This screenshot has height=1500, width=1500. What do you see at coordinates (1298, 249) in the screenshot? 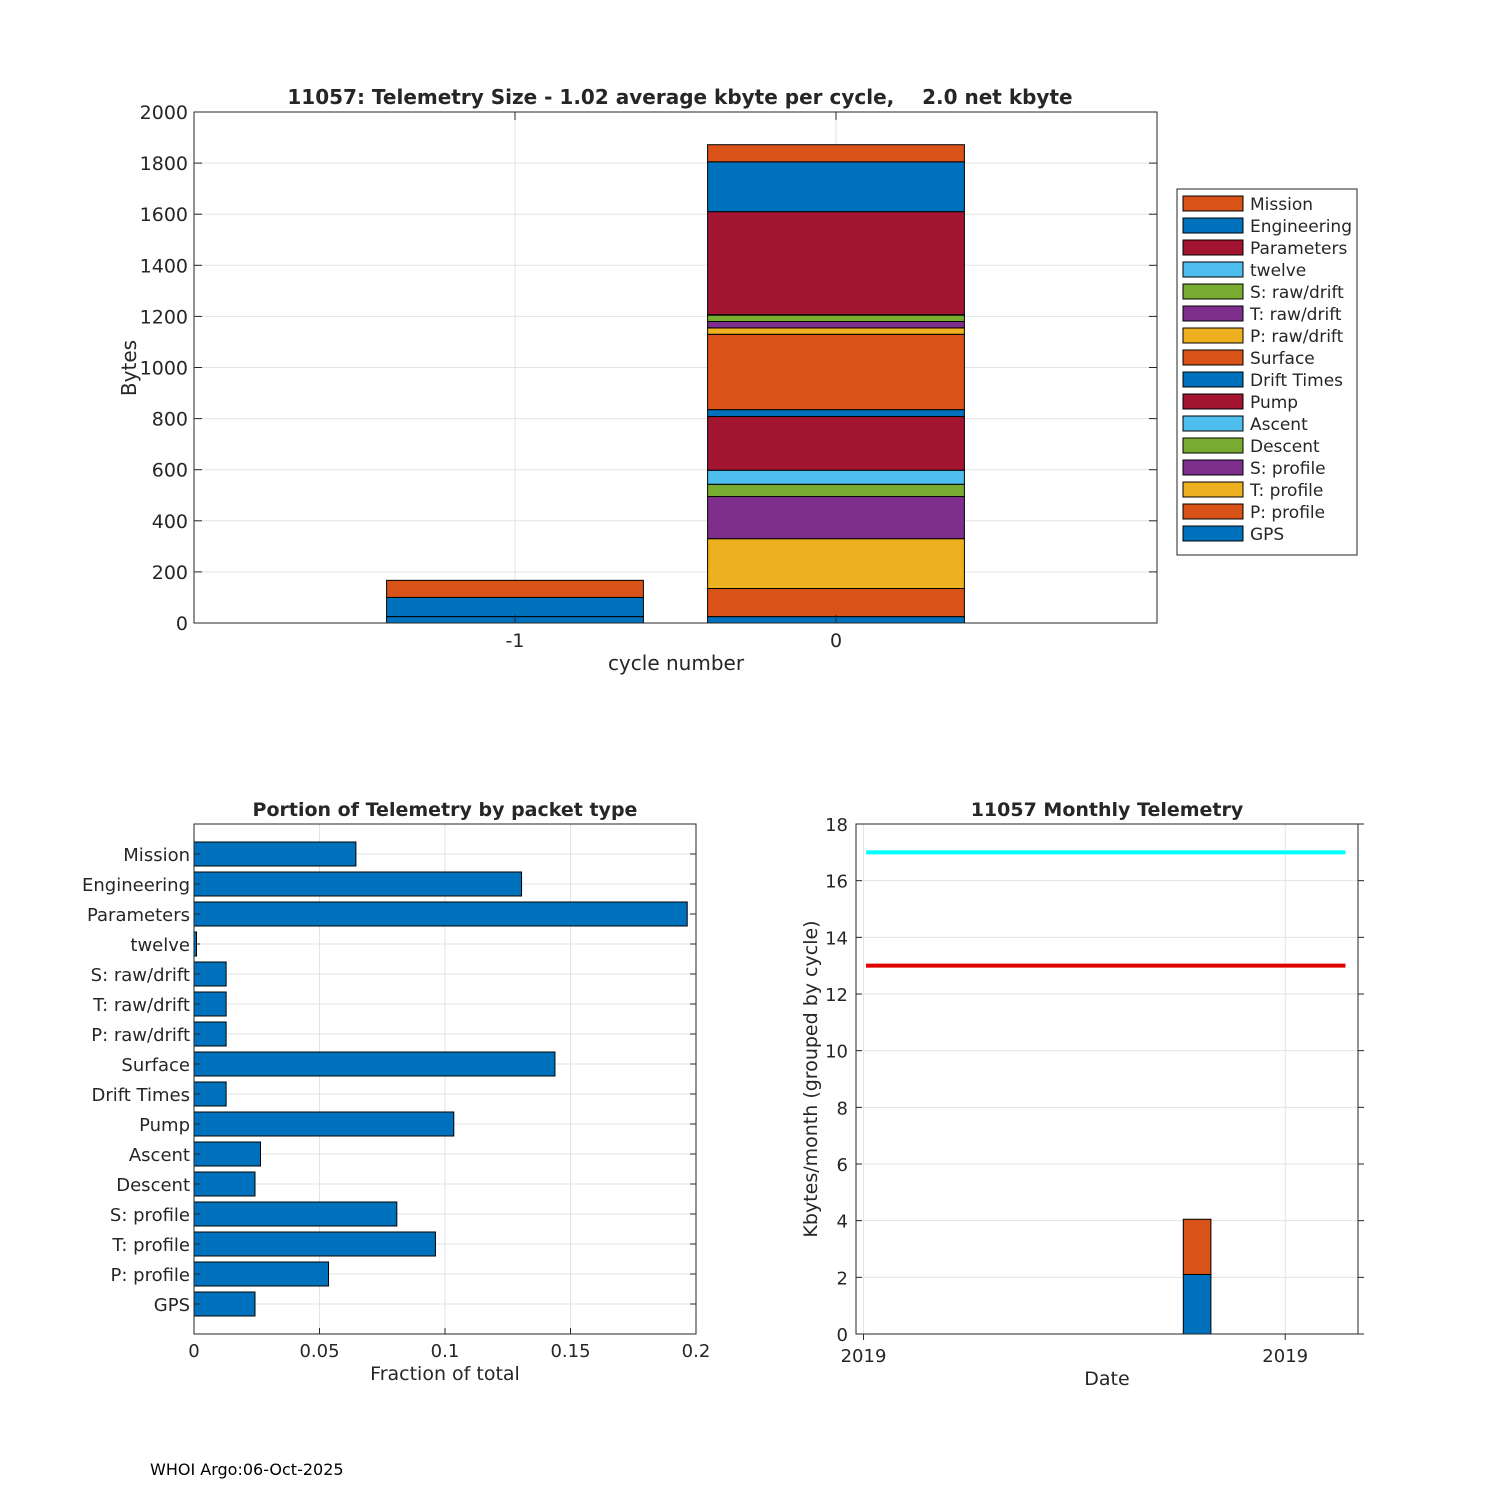
I see `chart1-legend-label: Parameters` at bounding box center [1298, 249].